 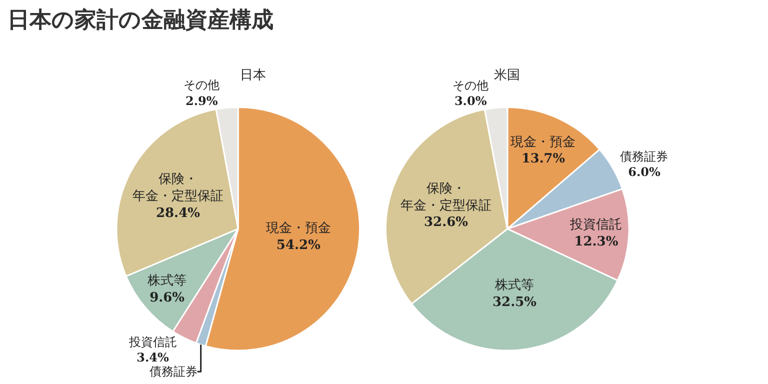 What do you see at coordinates (202, 101) in the screenshot?
I see `data-label: 2.9%` at bounding box center [202, 101].